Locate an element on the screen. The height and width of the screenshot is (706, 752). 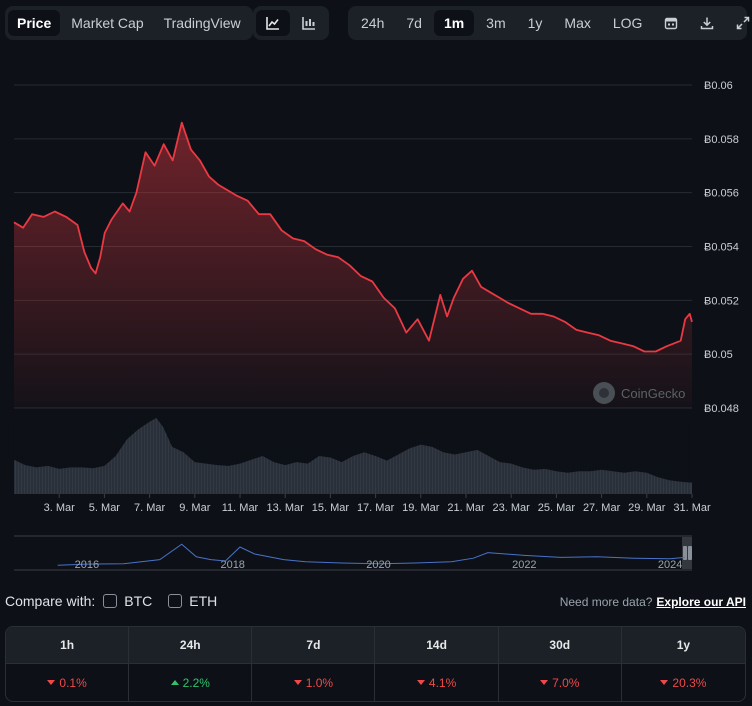
change-col-1h: 1h 0.1% is located at coordinates (68, 664).